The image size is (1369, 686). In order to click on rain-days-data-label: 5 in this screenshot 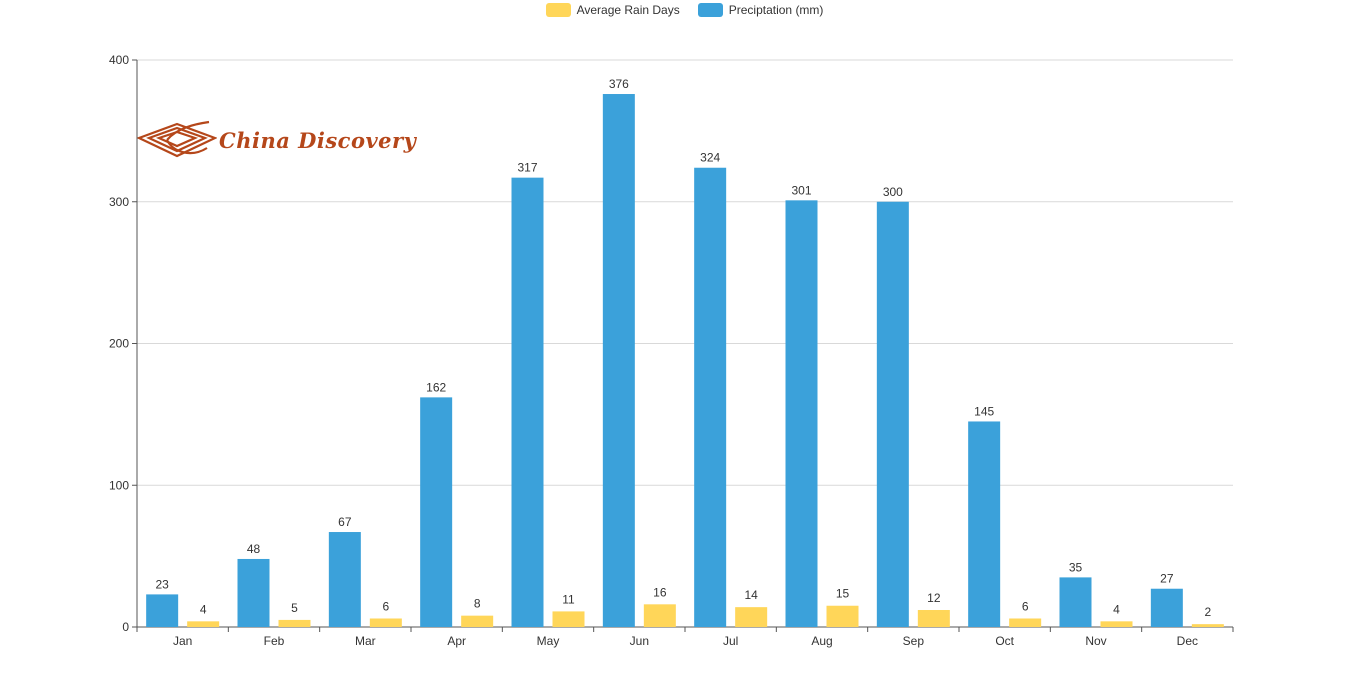, I will do `click(294, 608)`.